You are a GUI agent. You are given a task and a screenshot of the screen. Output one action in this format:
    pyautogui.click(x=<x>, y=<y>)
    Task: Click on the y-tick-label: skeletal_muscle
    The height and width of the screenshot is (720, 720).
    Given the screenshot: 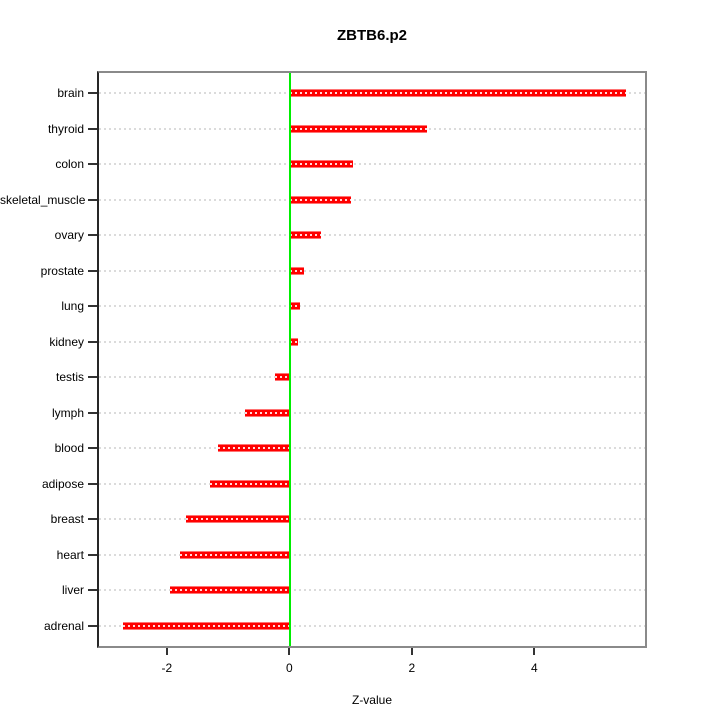 What is the action you would take?
    pyautogui.click(x=43, y=199)
    